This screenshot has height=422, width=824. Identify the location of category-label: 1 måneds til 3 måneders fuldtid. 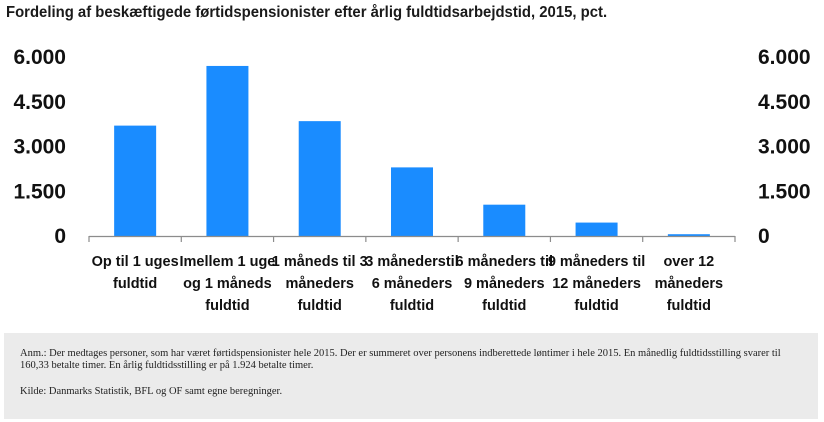
(320, 284).